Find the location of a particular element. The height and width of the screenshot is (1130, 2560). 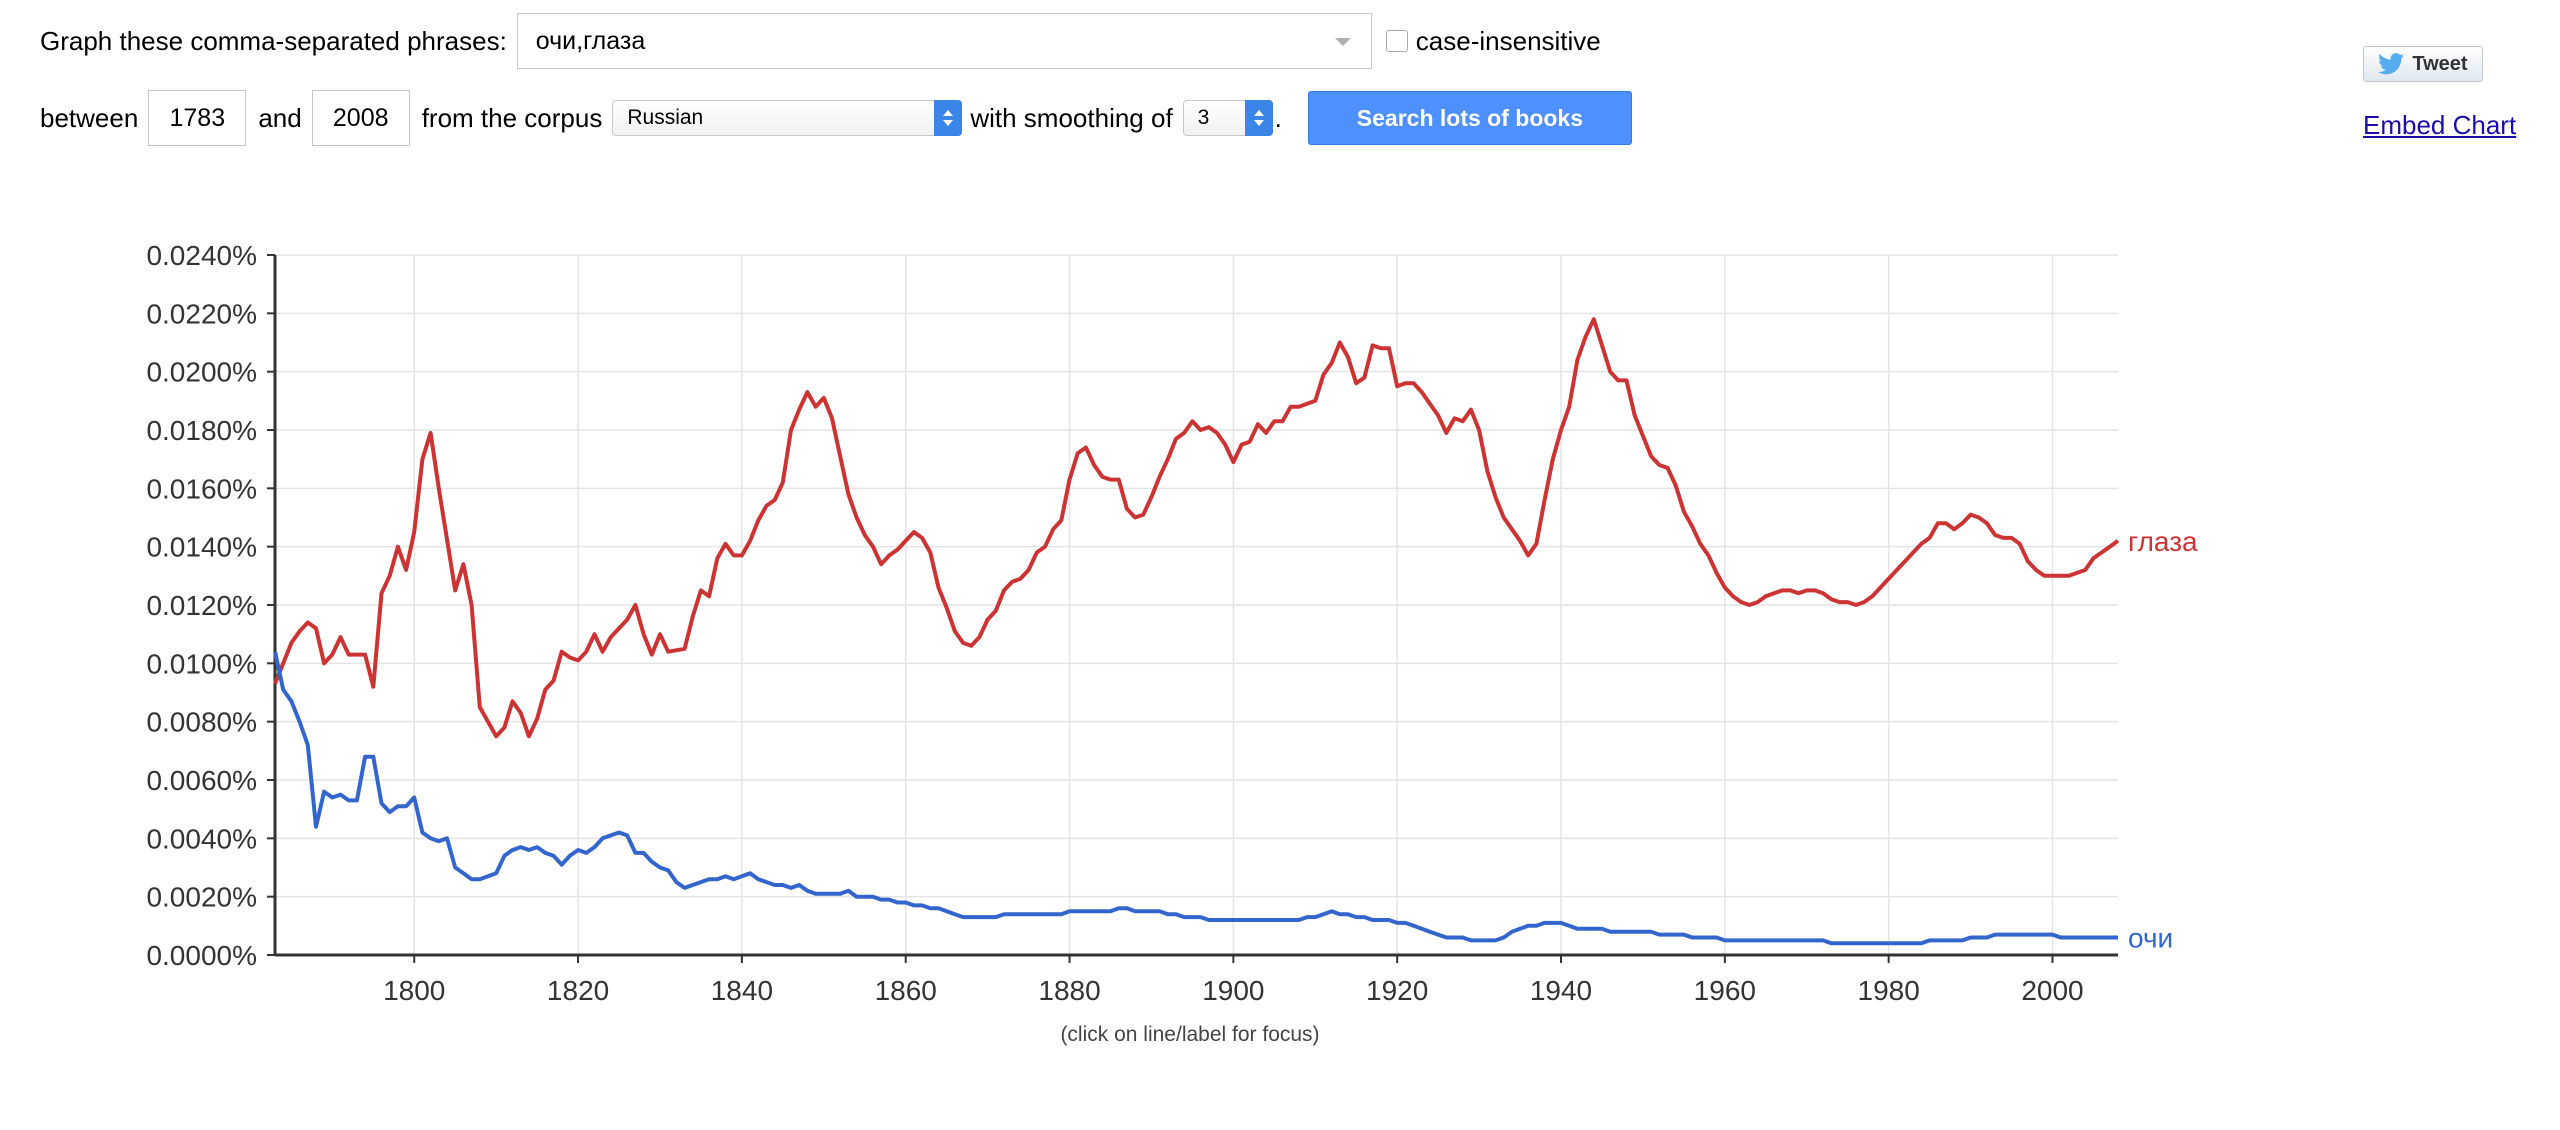

y-tick-label: 0.0220% is located at coordinates (201, 313).